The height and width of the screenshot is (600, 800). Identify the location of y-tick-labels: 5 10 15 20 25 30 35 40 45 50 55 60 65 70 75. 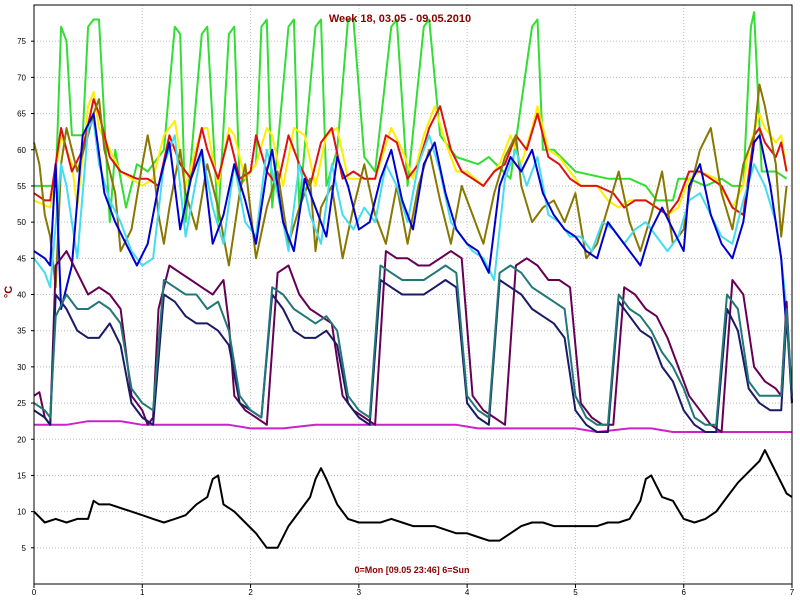
(21, 295).